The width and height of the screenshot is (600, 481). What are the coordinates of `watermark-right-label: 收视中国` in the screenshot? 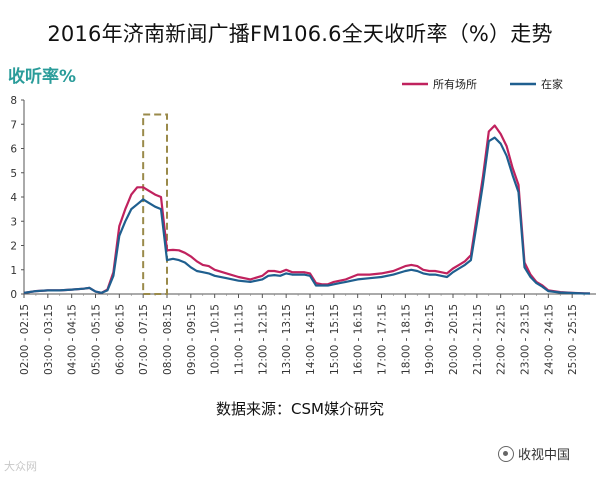 It's located at (544, 455).